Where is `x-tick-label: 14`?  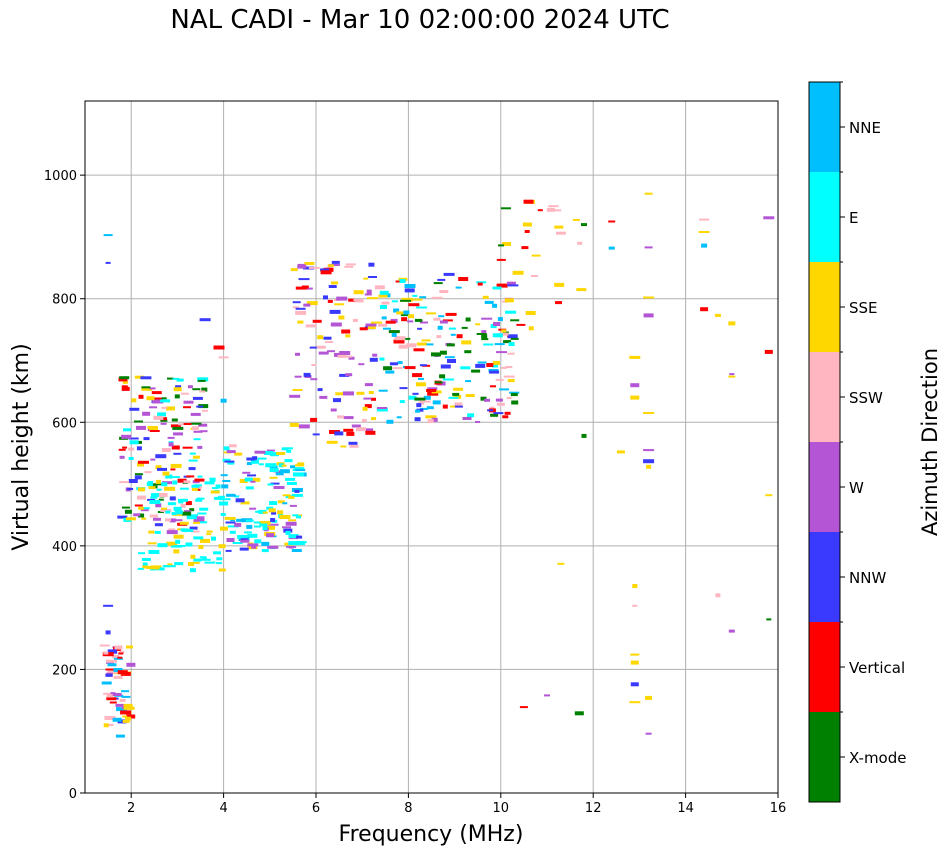
x-tick-label: 14 is located at coordinates (685, 808).